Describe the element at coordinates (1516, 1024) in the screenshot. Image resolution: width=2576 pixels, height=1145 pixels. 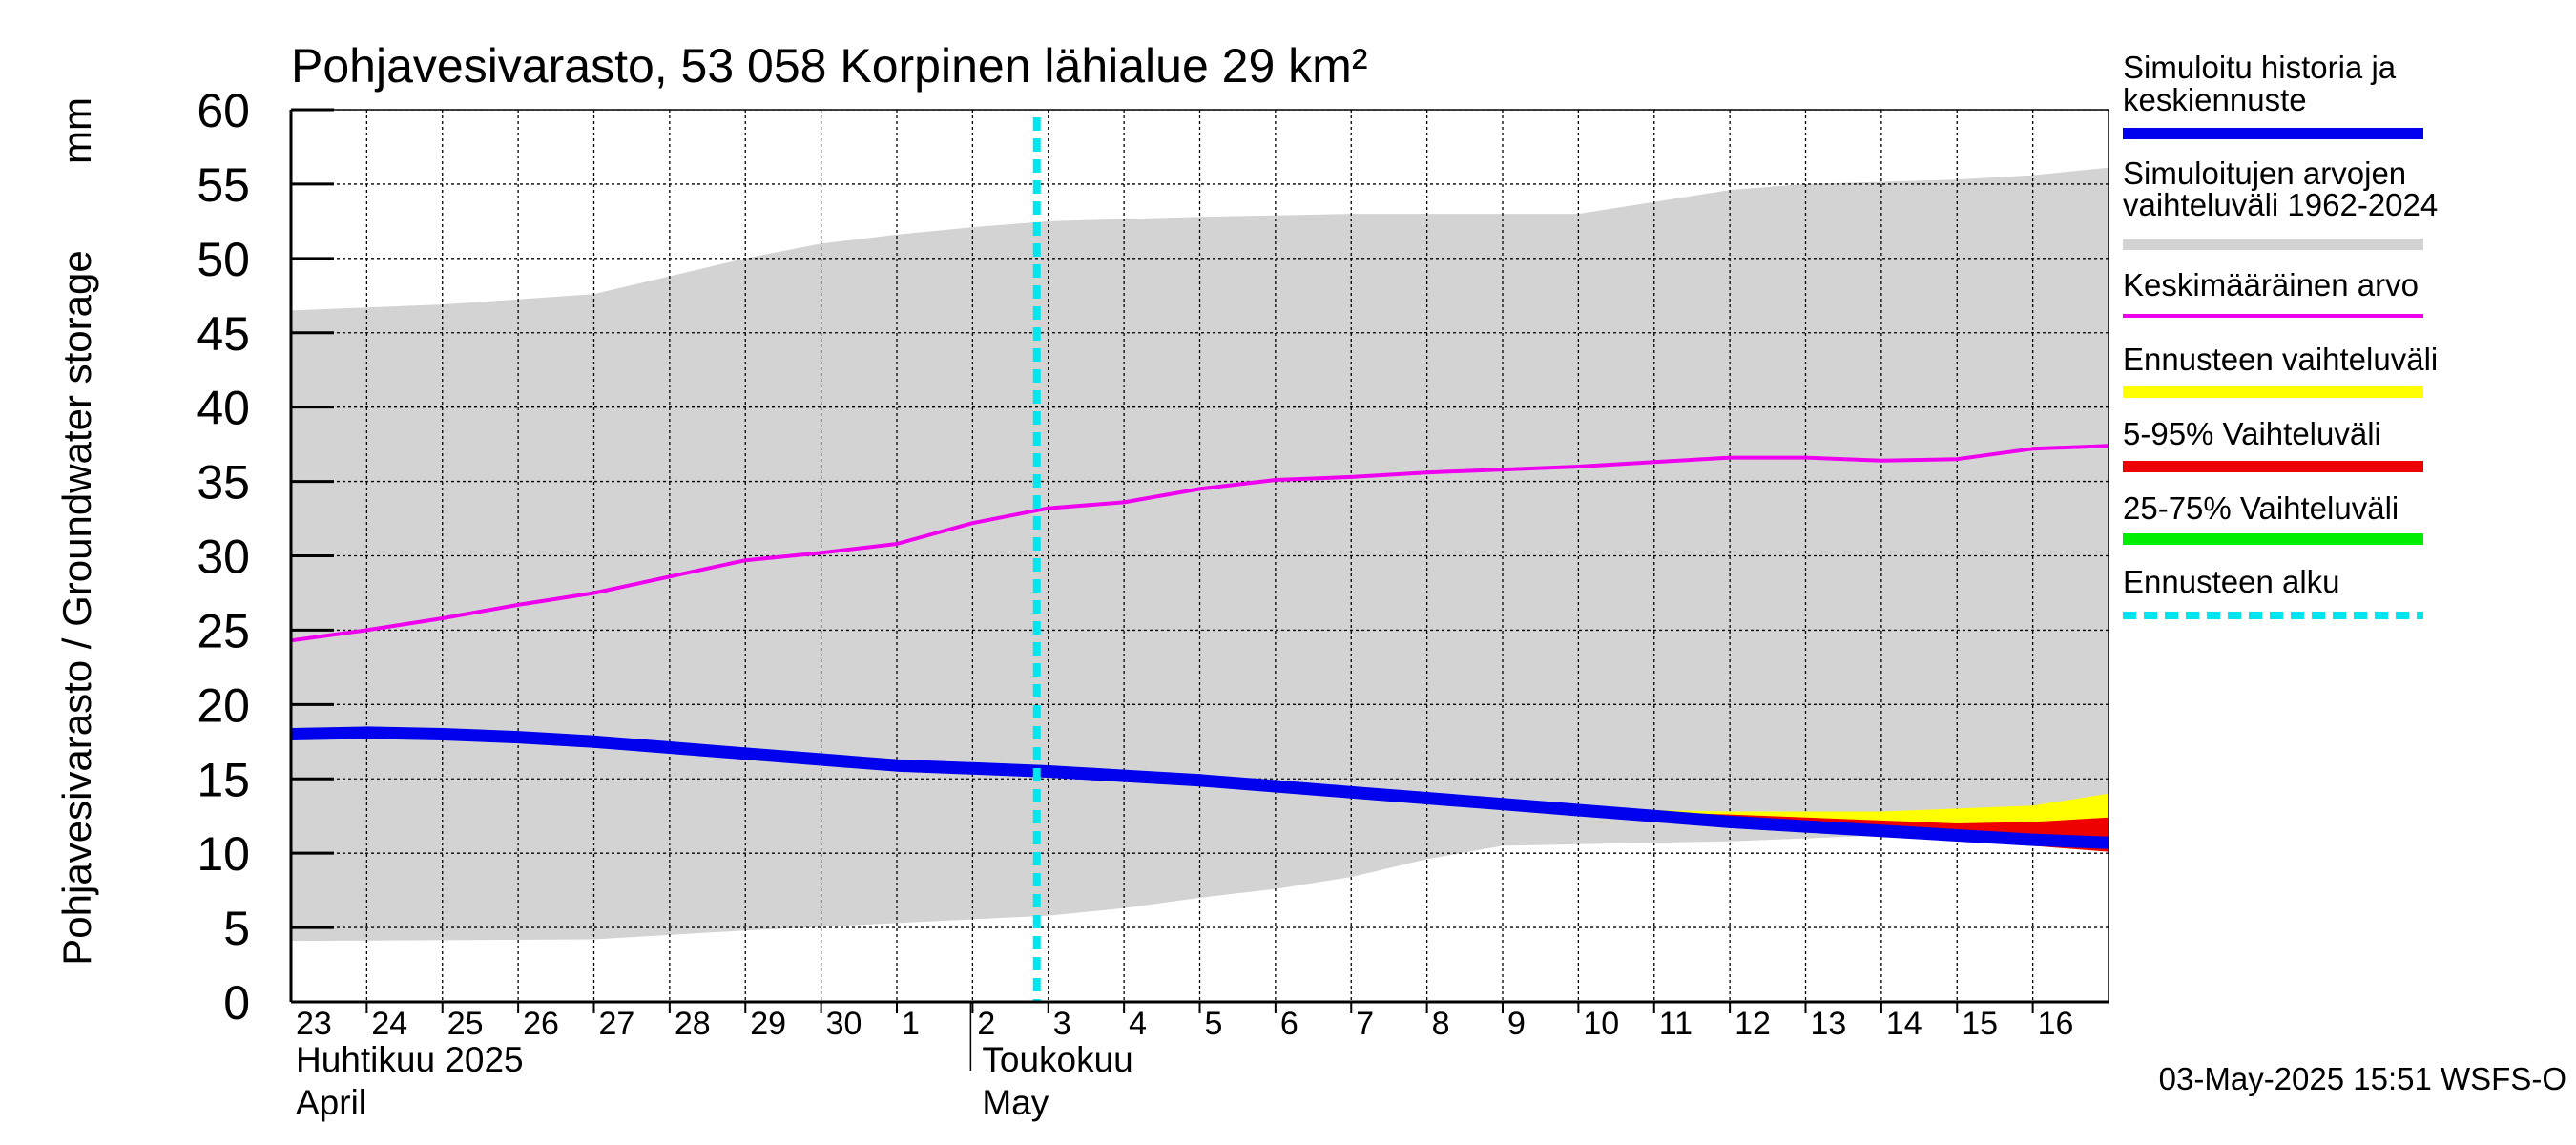
I see `x-tick-label: 9` at that location.